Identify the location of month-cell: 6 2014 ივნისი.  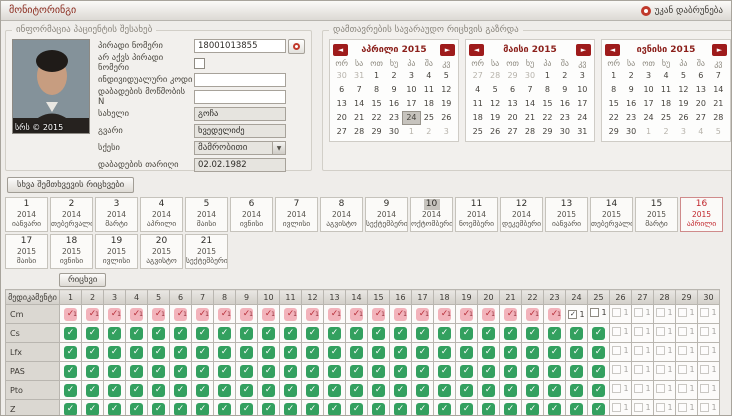
(251, 214).